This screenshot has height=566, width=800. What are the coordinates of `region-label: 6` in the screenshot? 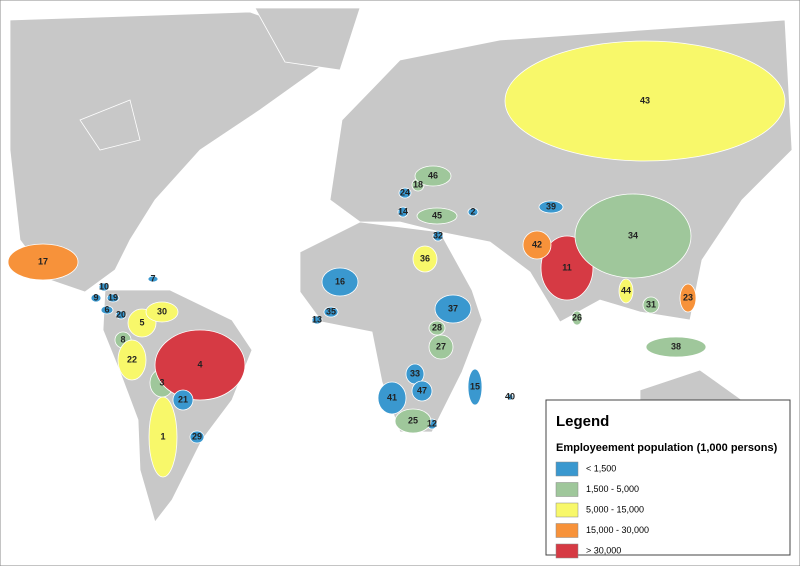 It's located at (106, 309).